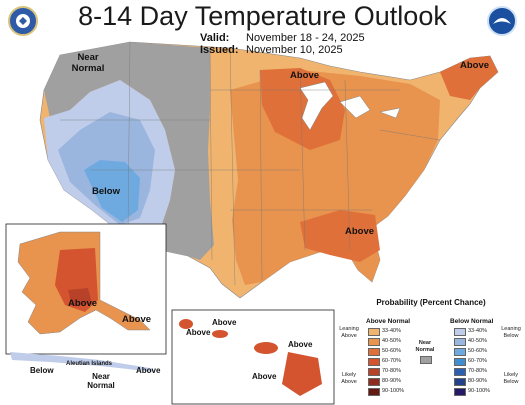  Describe the element at coordinates (294, 50) in the screenshot. I see `issued-value: November 10, 2025` at that location.